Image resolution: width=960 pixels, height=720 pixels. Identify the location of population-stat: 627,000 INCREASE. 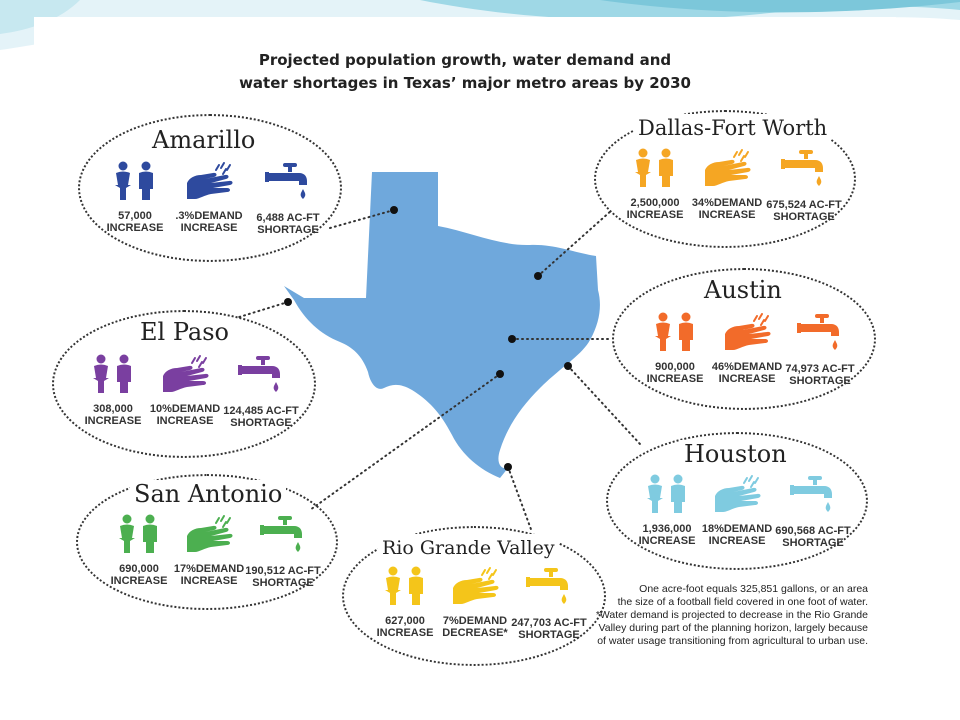
(405, 602).